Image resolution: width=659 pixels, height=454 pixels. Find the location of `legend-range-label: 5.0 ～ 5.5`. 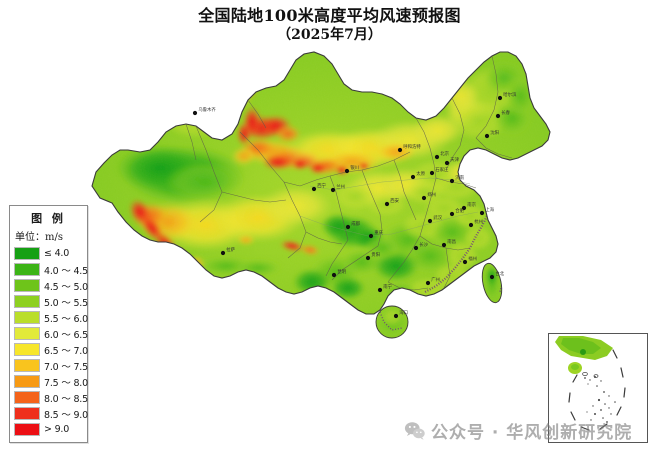

legend-range-label: 5.0 ～ 5.5 is located at coordinates (66, 303).